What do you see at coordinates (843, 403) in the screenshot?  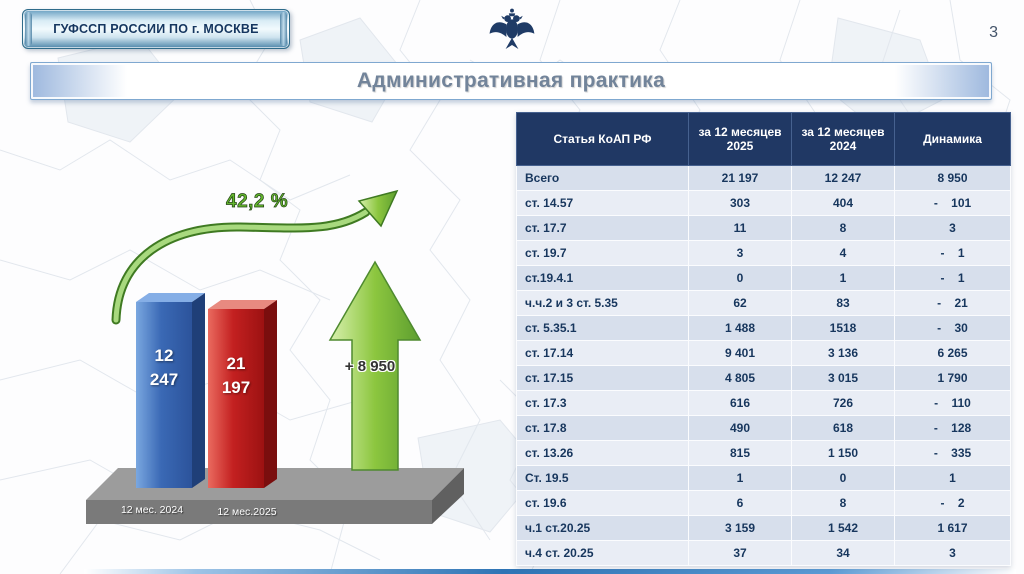 I see `value-cell: 726` at bounding box center [843, 403].